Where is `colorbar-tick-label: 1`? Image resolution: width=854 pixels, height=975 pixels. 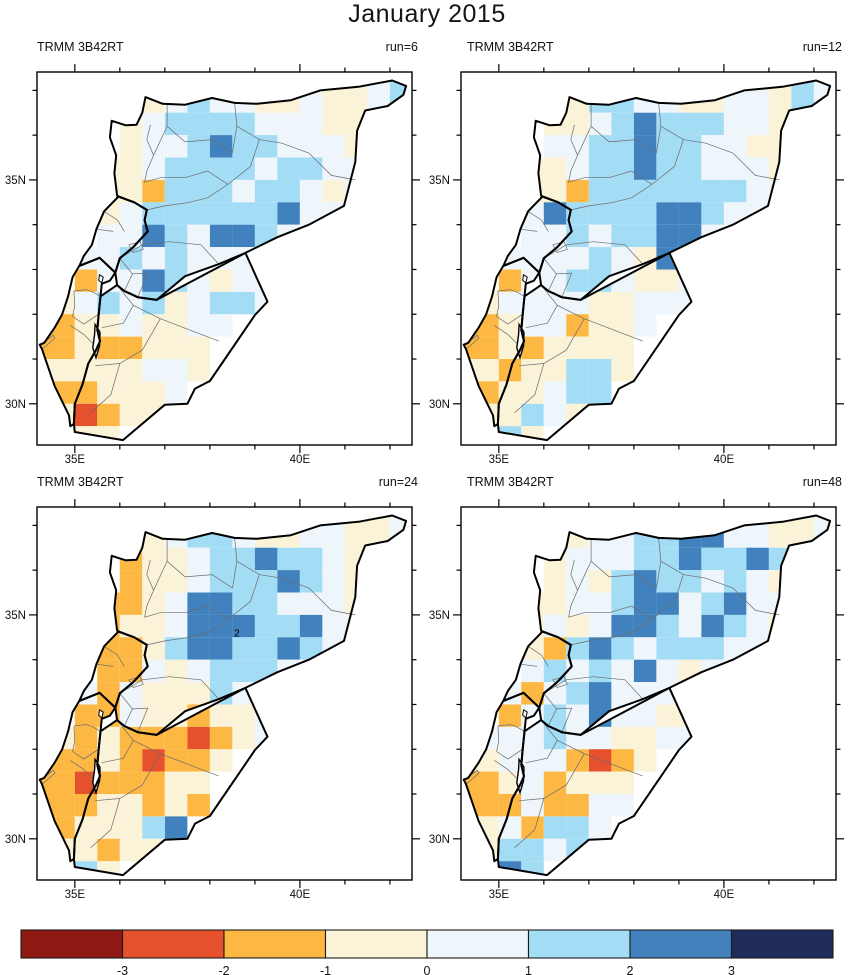
colorbar-tick-label: 1 is located at coordinates (528, 969).